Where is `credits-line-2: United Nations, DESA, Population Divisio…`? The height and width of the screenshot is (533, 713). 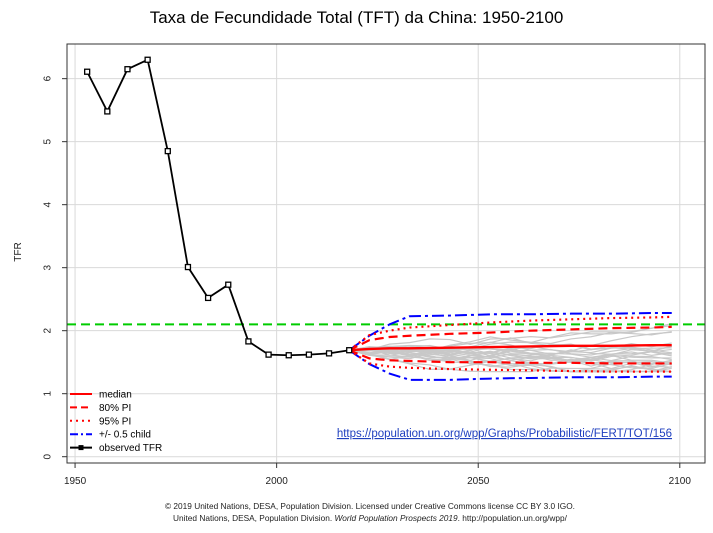
credits-line-2: United Nations, DESA, Population Divisio… is located at coordinates (356, 518).